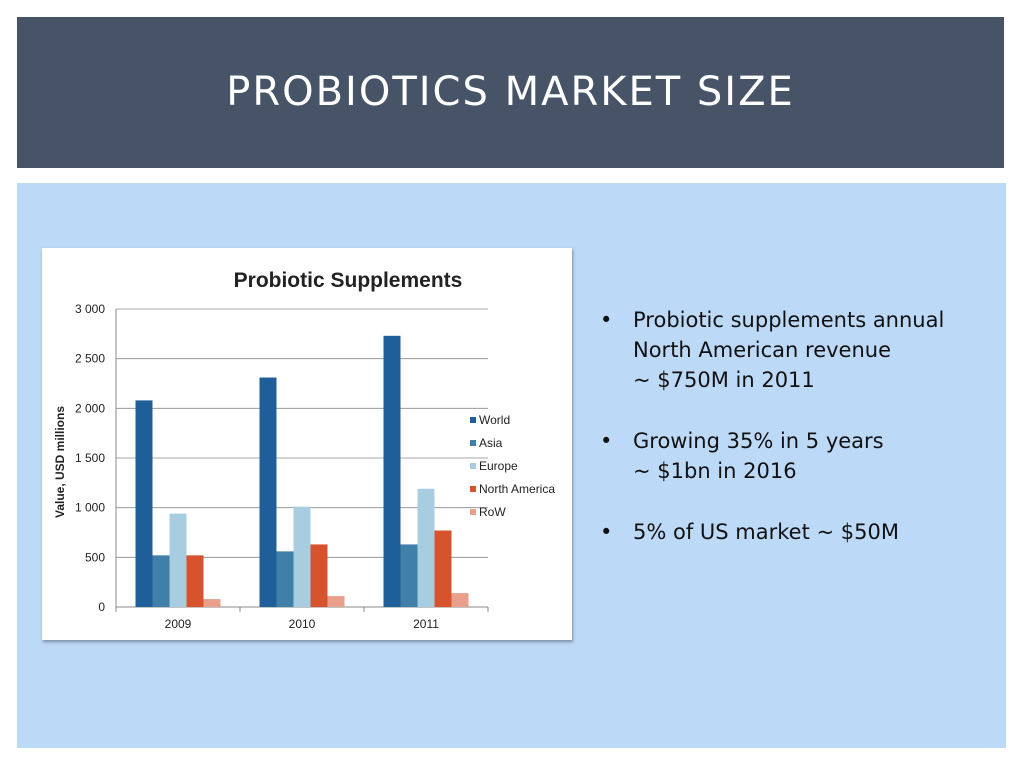 This screenshot has width=1024, height=768. I want to click on legend-label: World, so click(494, 420).